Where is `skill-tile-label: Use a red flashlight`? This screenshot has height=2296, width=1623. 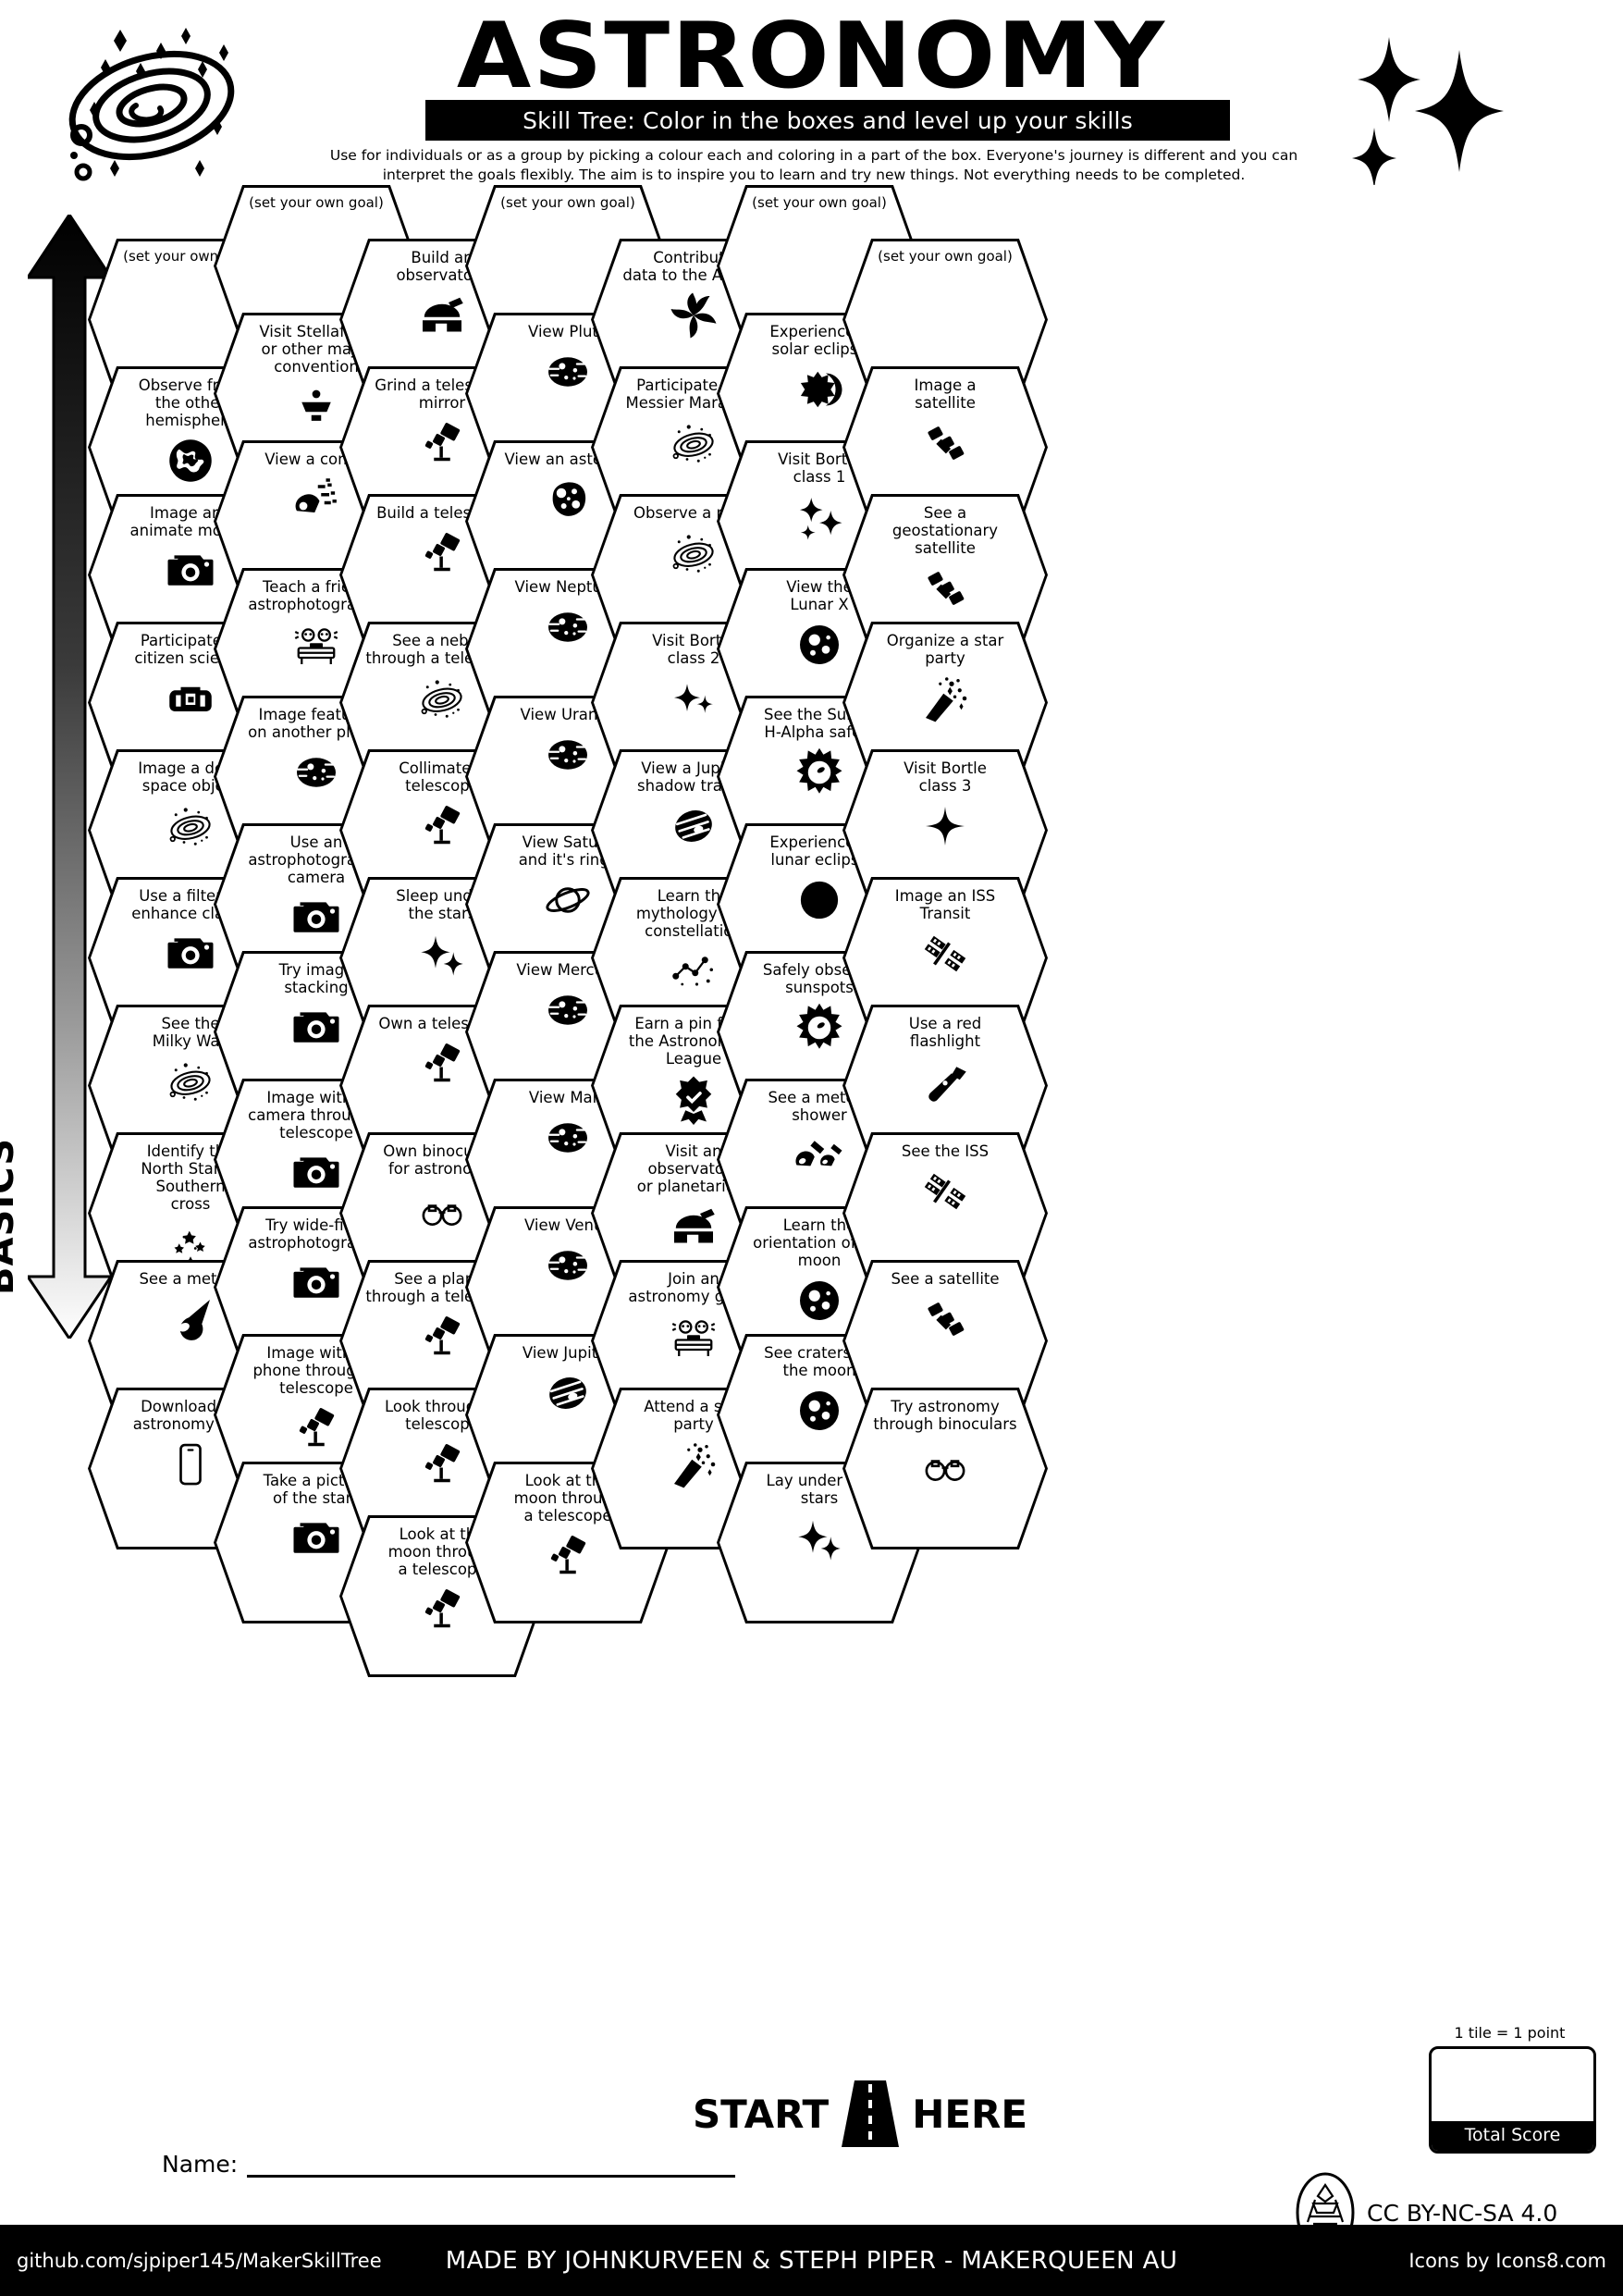 skill-tile-label: Use a red flashlight is located at coordinates (945, 1033).